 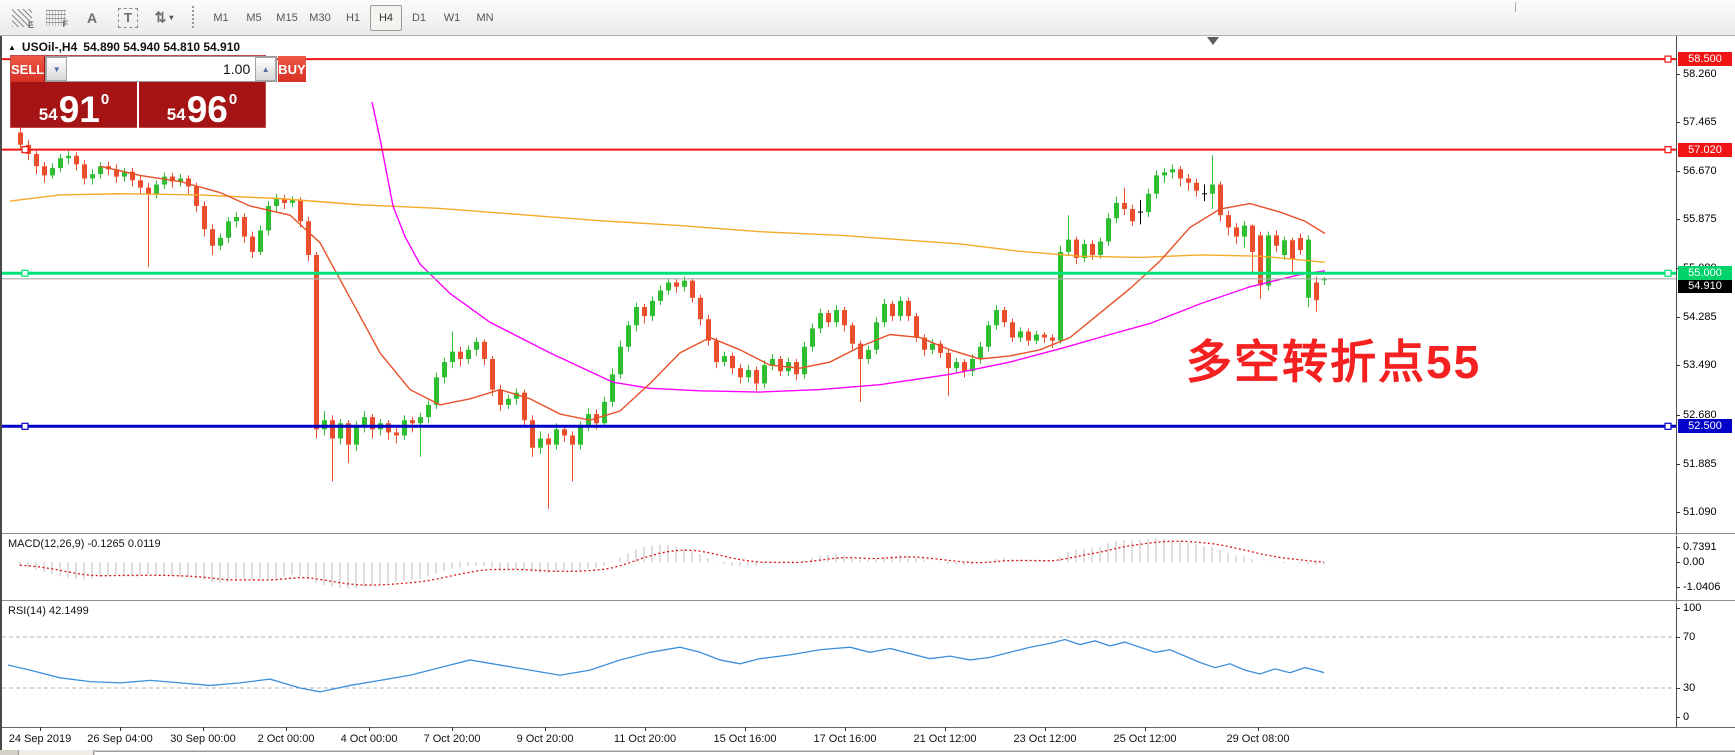 I want to click on macd-signal-line, so click(x=672, y=563).